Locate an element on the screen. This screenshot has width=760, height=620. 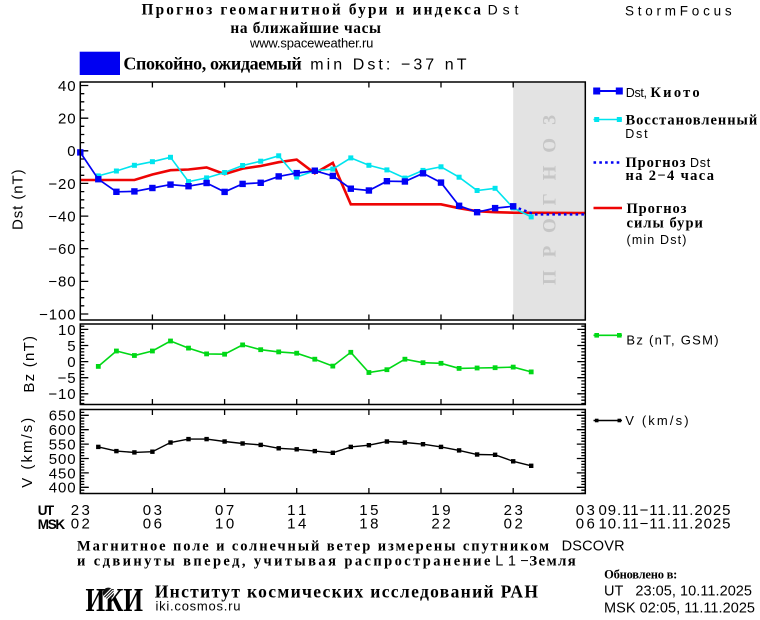
svg-text: Обновлено в: is located at coordinates (640, 575).